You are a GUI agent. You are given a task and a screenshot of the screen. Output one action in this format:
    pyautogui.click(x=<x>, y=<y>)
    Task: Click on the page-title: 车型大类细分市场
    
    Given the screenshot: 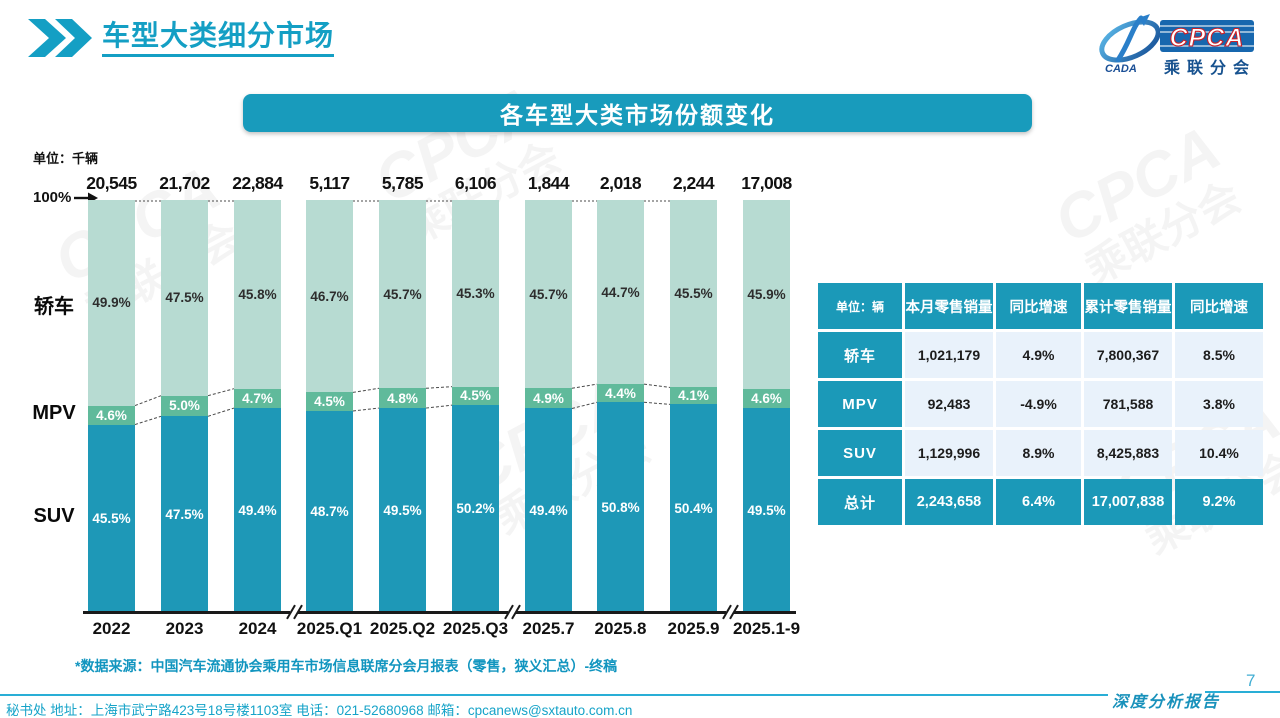 What is the action you would take?
    pyautogui.click(x=218, y=38)
    